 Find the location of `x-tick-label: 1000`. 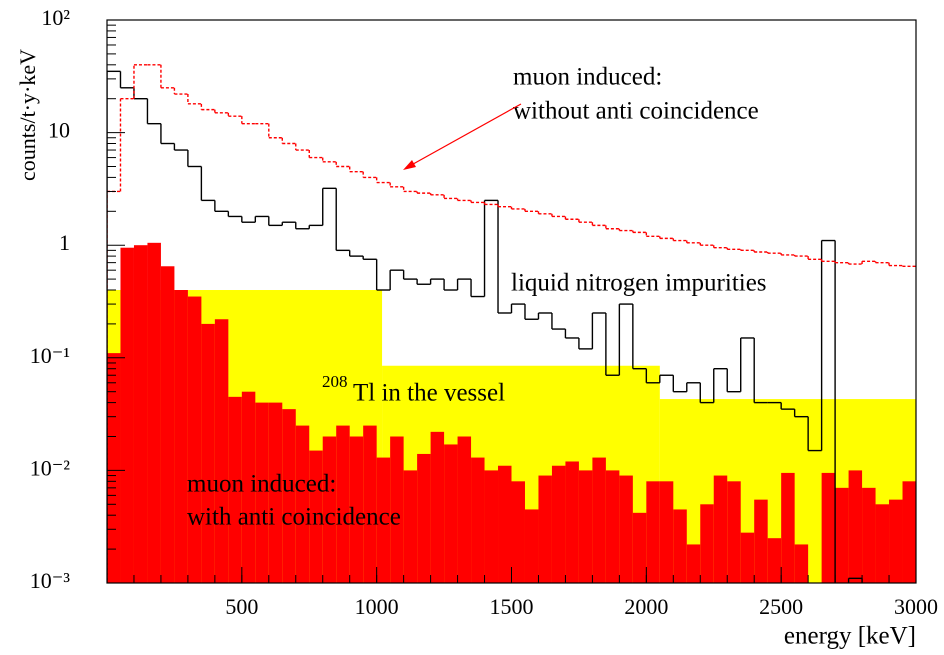

x-tick-label: 1000 is located at coordinates (377, 606).